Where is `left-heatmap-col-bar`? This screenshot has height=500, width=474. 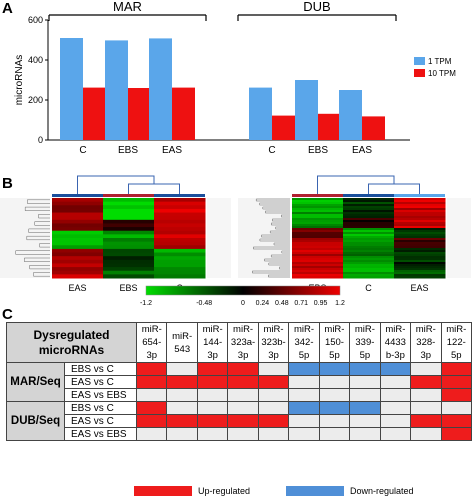
left-heatmap-col-bar is located at coordinates (77, 195).